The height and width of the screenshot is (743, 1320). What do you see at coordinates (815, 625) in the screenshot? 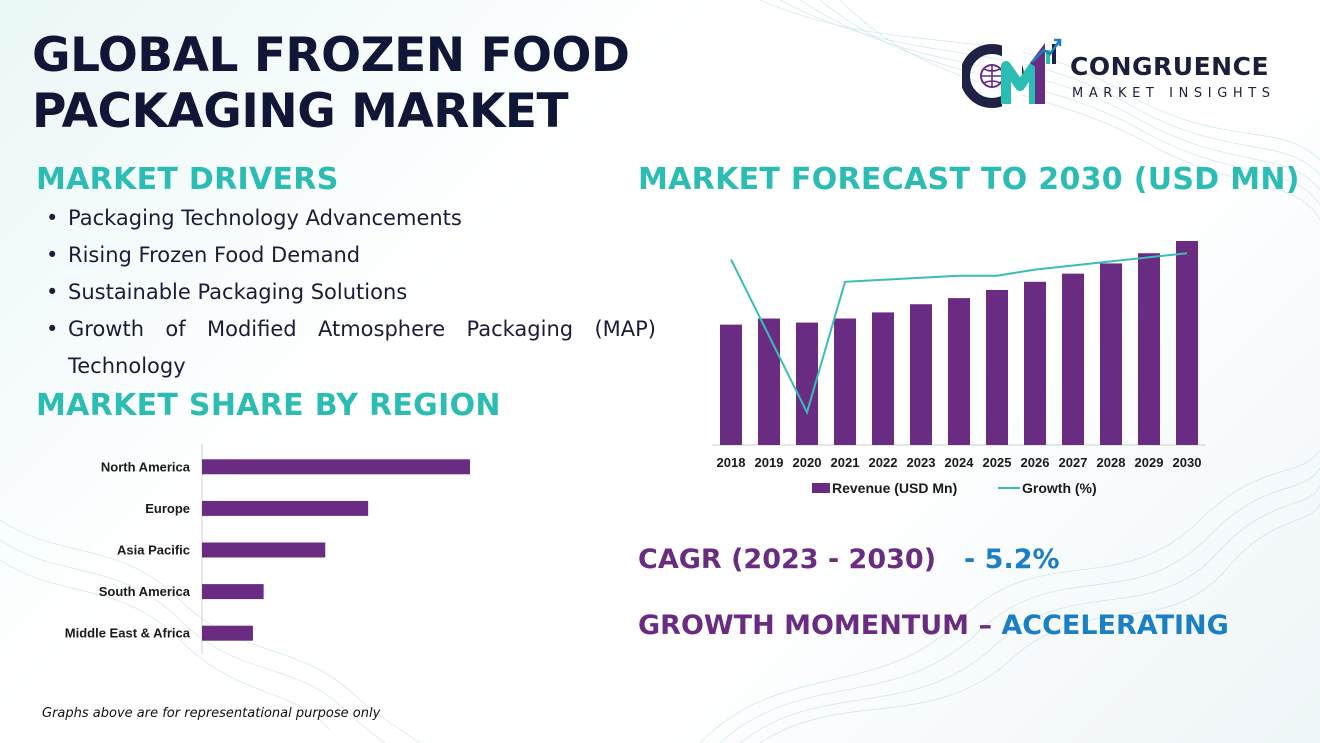
I see `momentum-label: GROWTH MOMENTUM –` at bounding box center [815, 625].